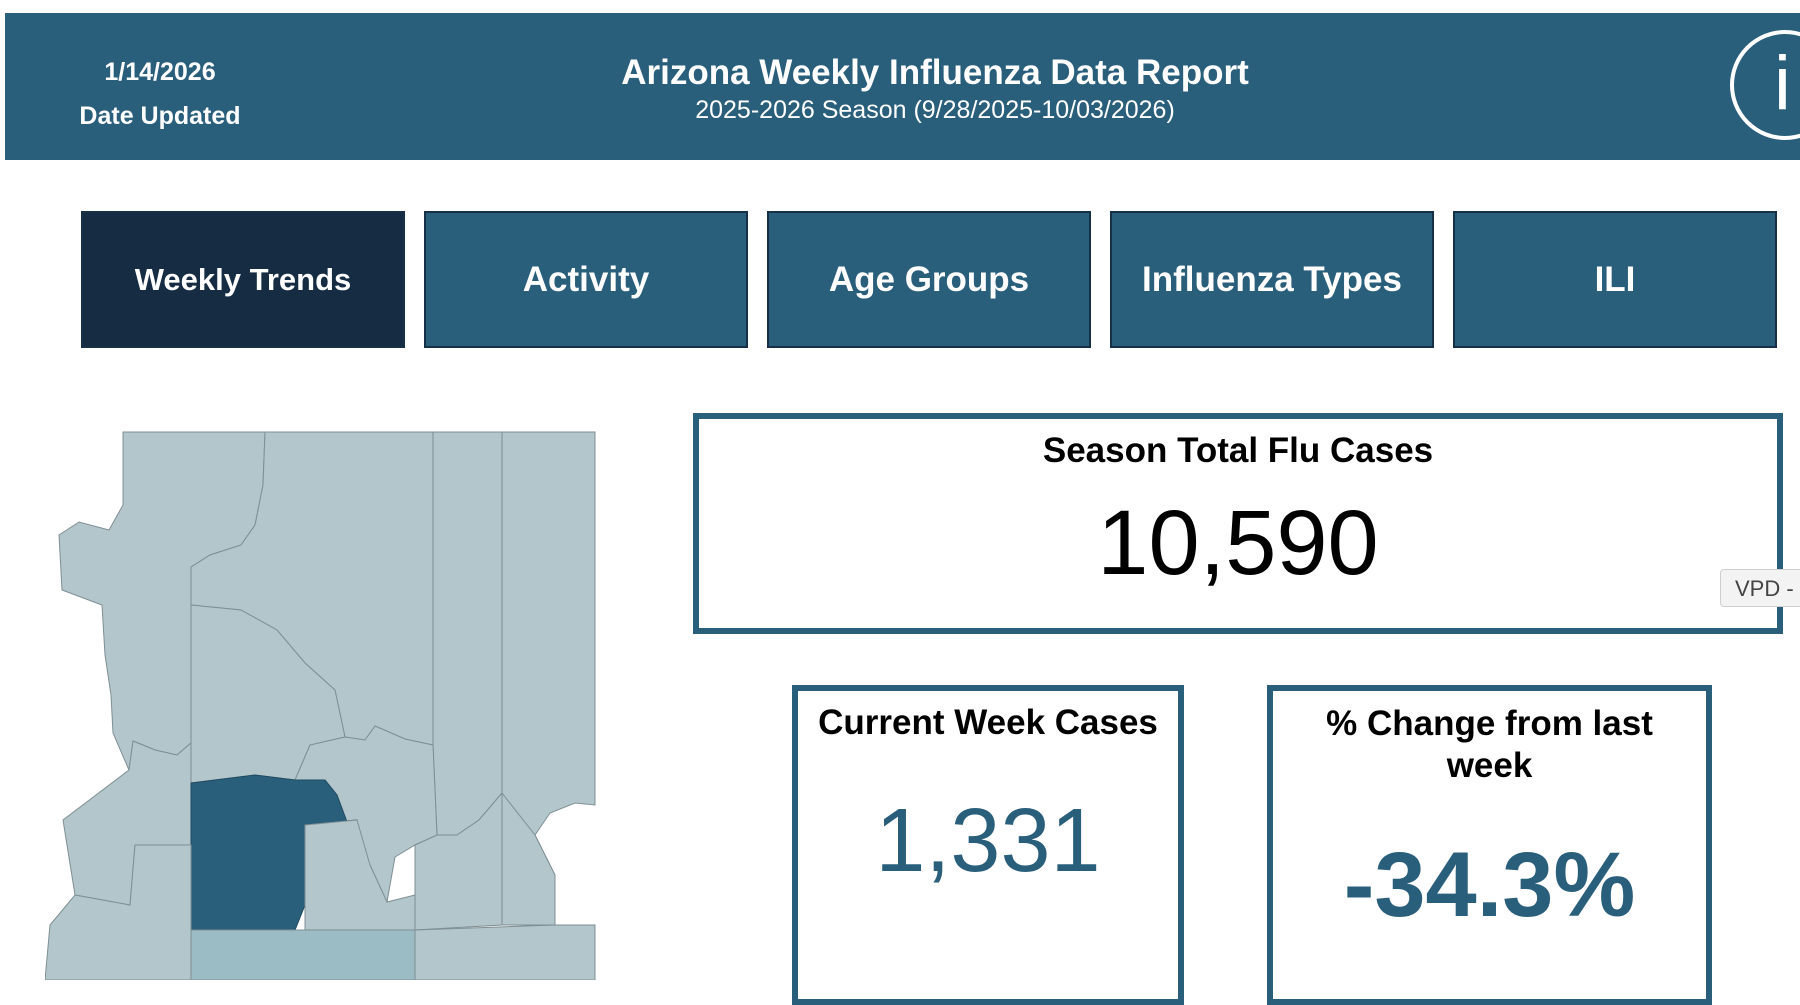  What do you see at coordinates (528, 858) in the screenshot?
I see `county-greenlee` at bounding box center [528, 858].